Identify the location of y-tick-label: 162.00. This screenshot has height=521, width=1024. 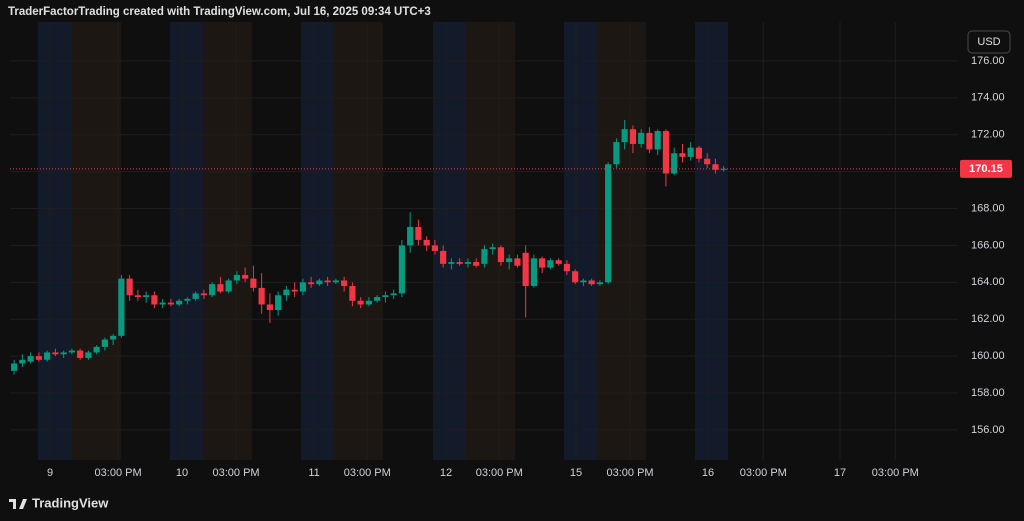
(988, 319).